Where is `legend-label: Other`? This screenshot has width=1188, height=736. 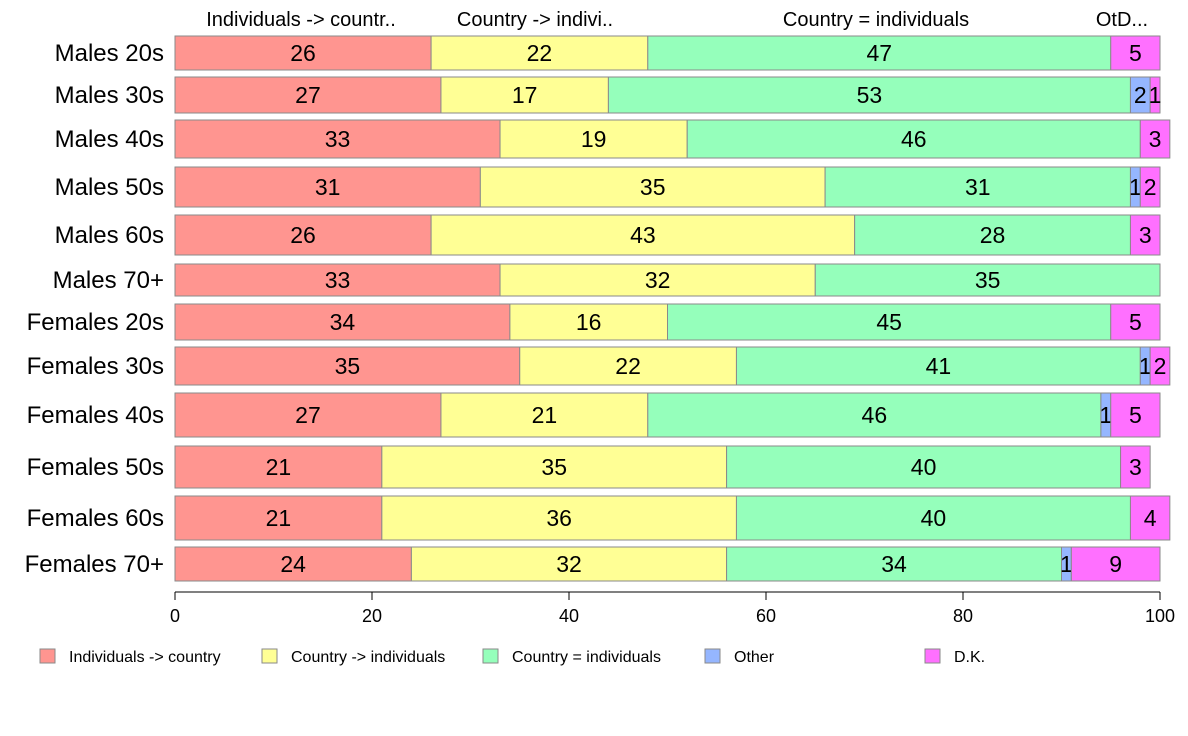 legend-label: Other is located at coordinates (754, 657).